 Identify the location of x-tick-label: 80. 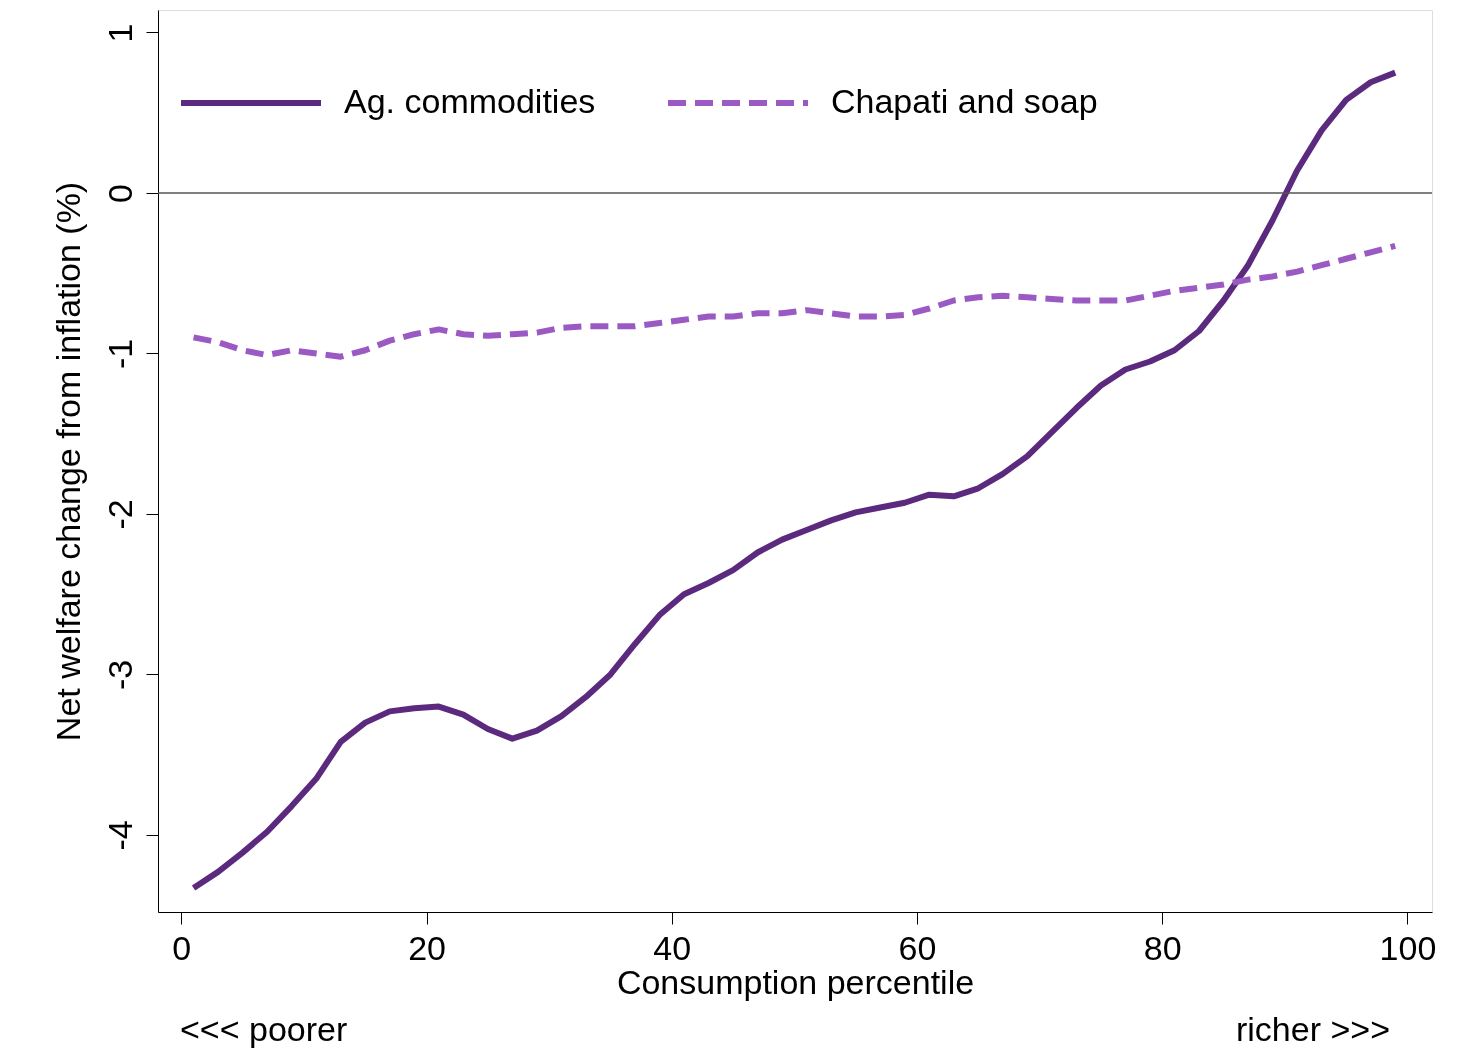
(1162, 947).